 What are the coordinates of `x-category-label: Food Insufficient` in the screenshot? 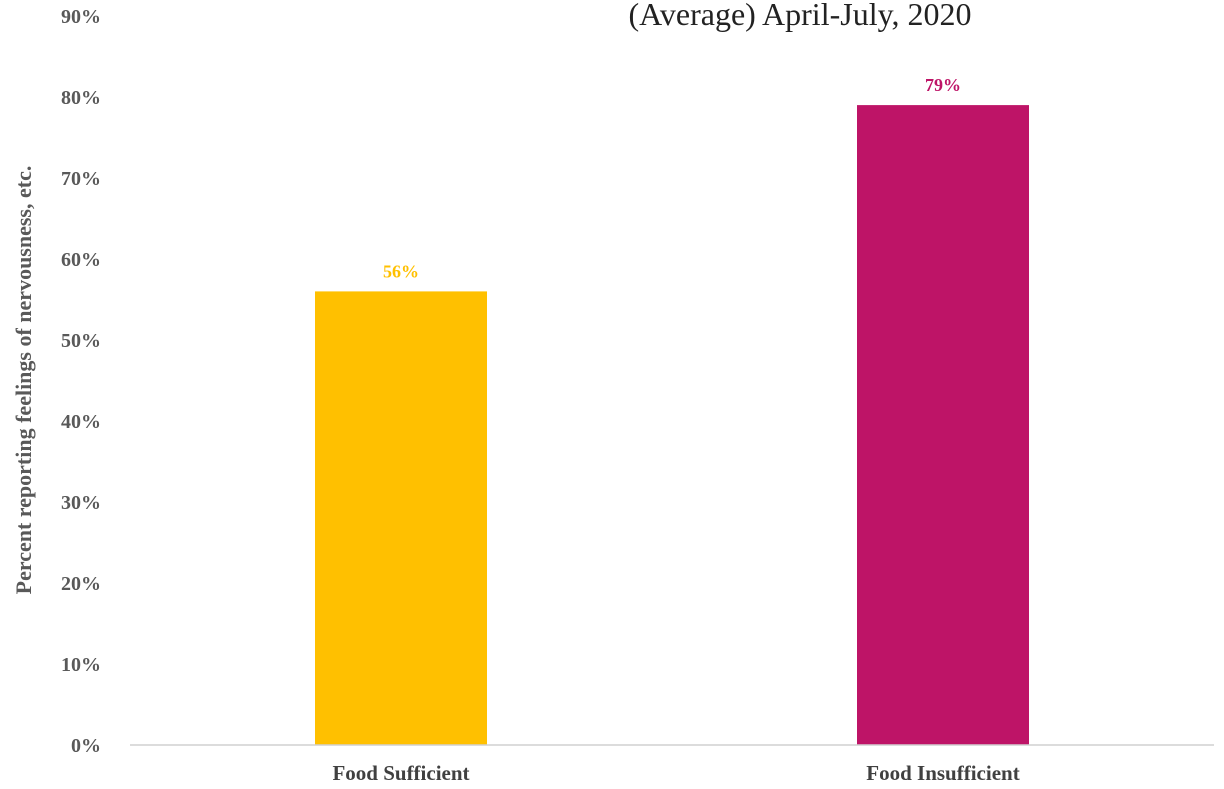 It's located at (942, 773).